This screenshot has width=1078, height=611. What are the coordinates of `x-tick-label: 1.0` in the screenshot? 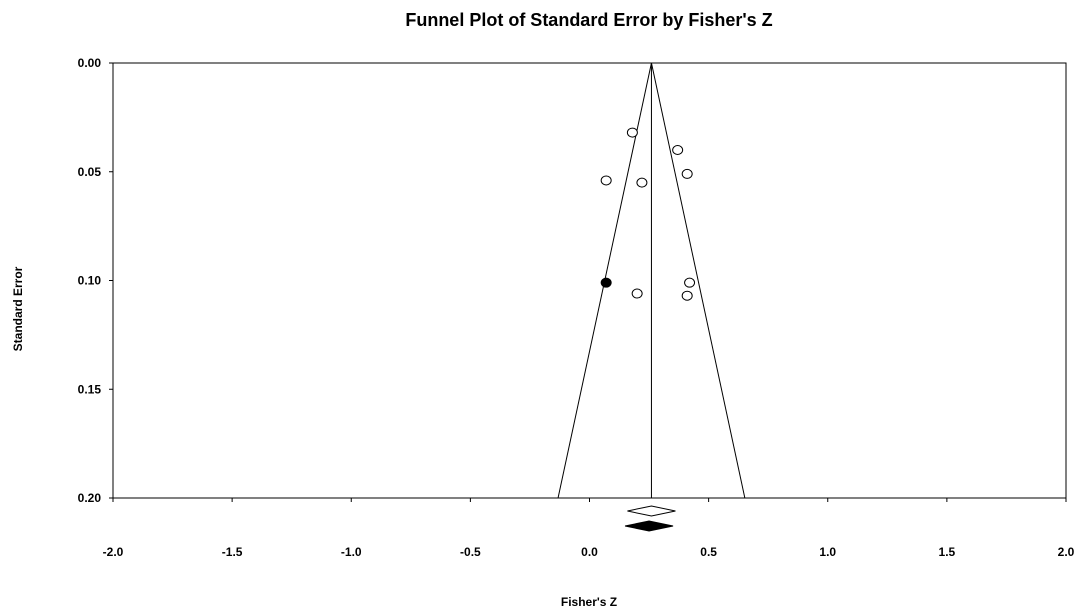 It's located at (827, 552).